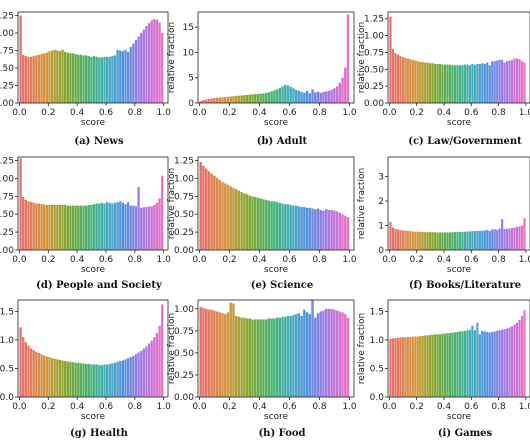  Describe the element at coordinates (444, 260) in the screenshot. I see `chart-5-xtick-label: 0.4` at that location.